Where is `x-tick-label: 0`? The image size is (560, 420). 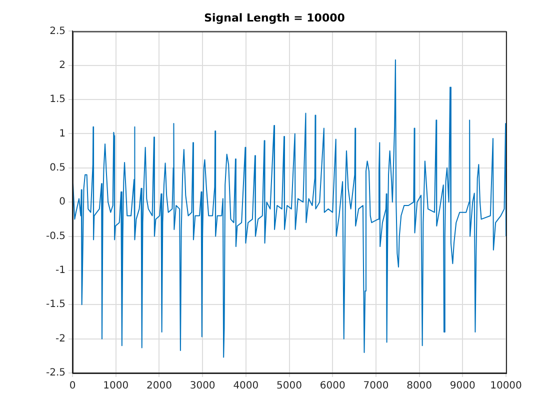 x-tick-label: 0 is located at coordinates (72, 386).